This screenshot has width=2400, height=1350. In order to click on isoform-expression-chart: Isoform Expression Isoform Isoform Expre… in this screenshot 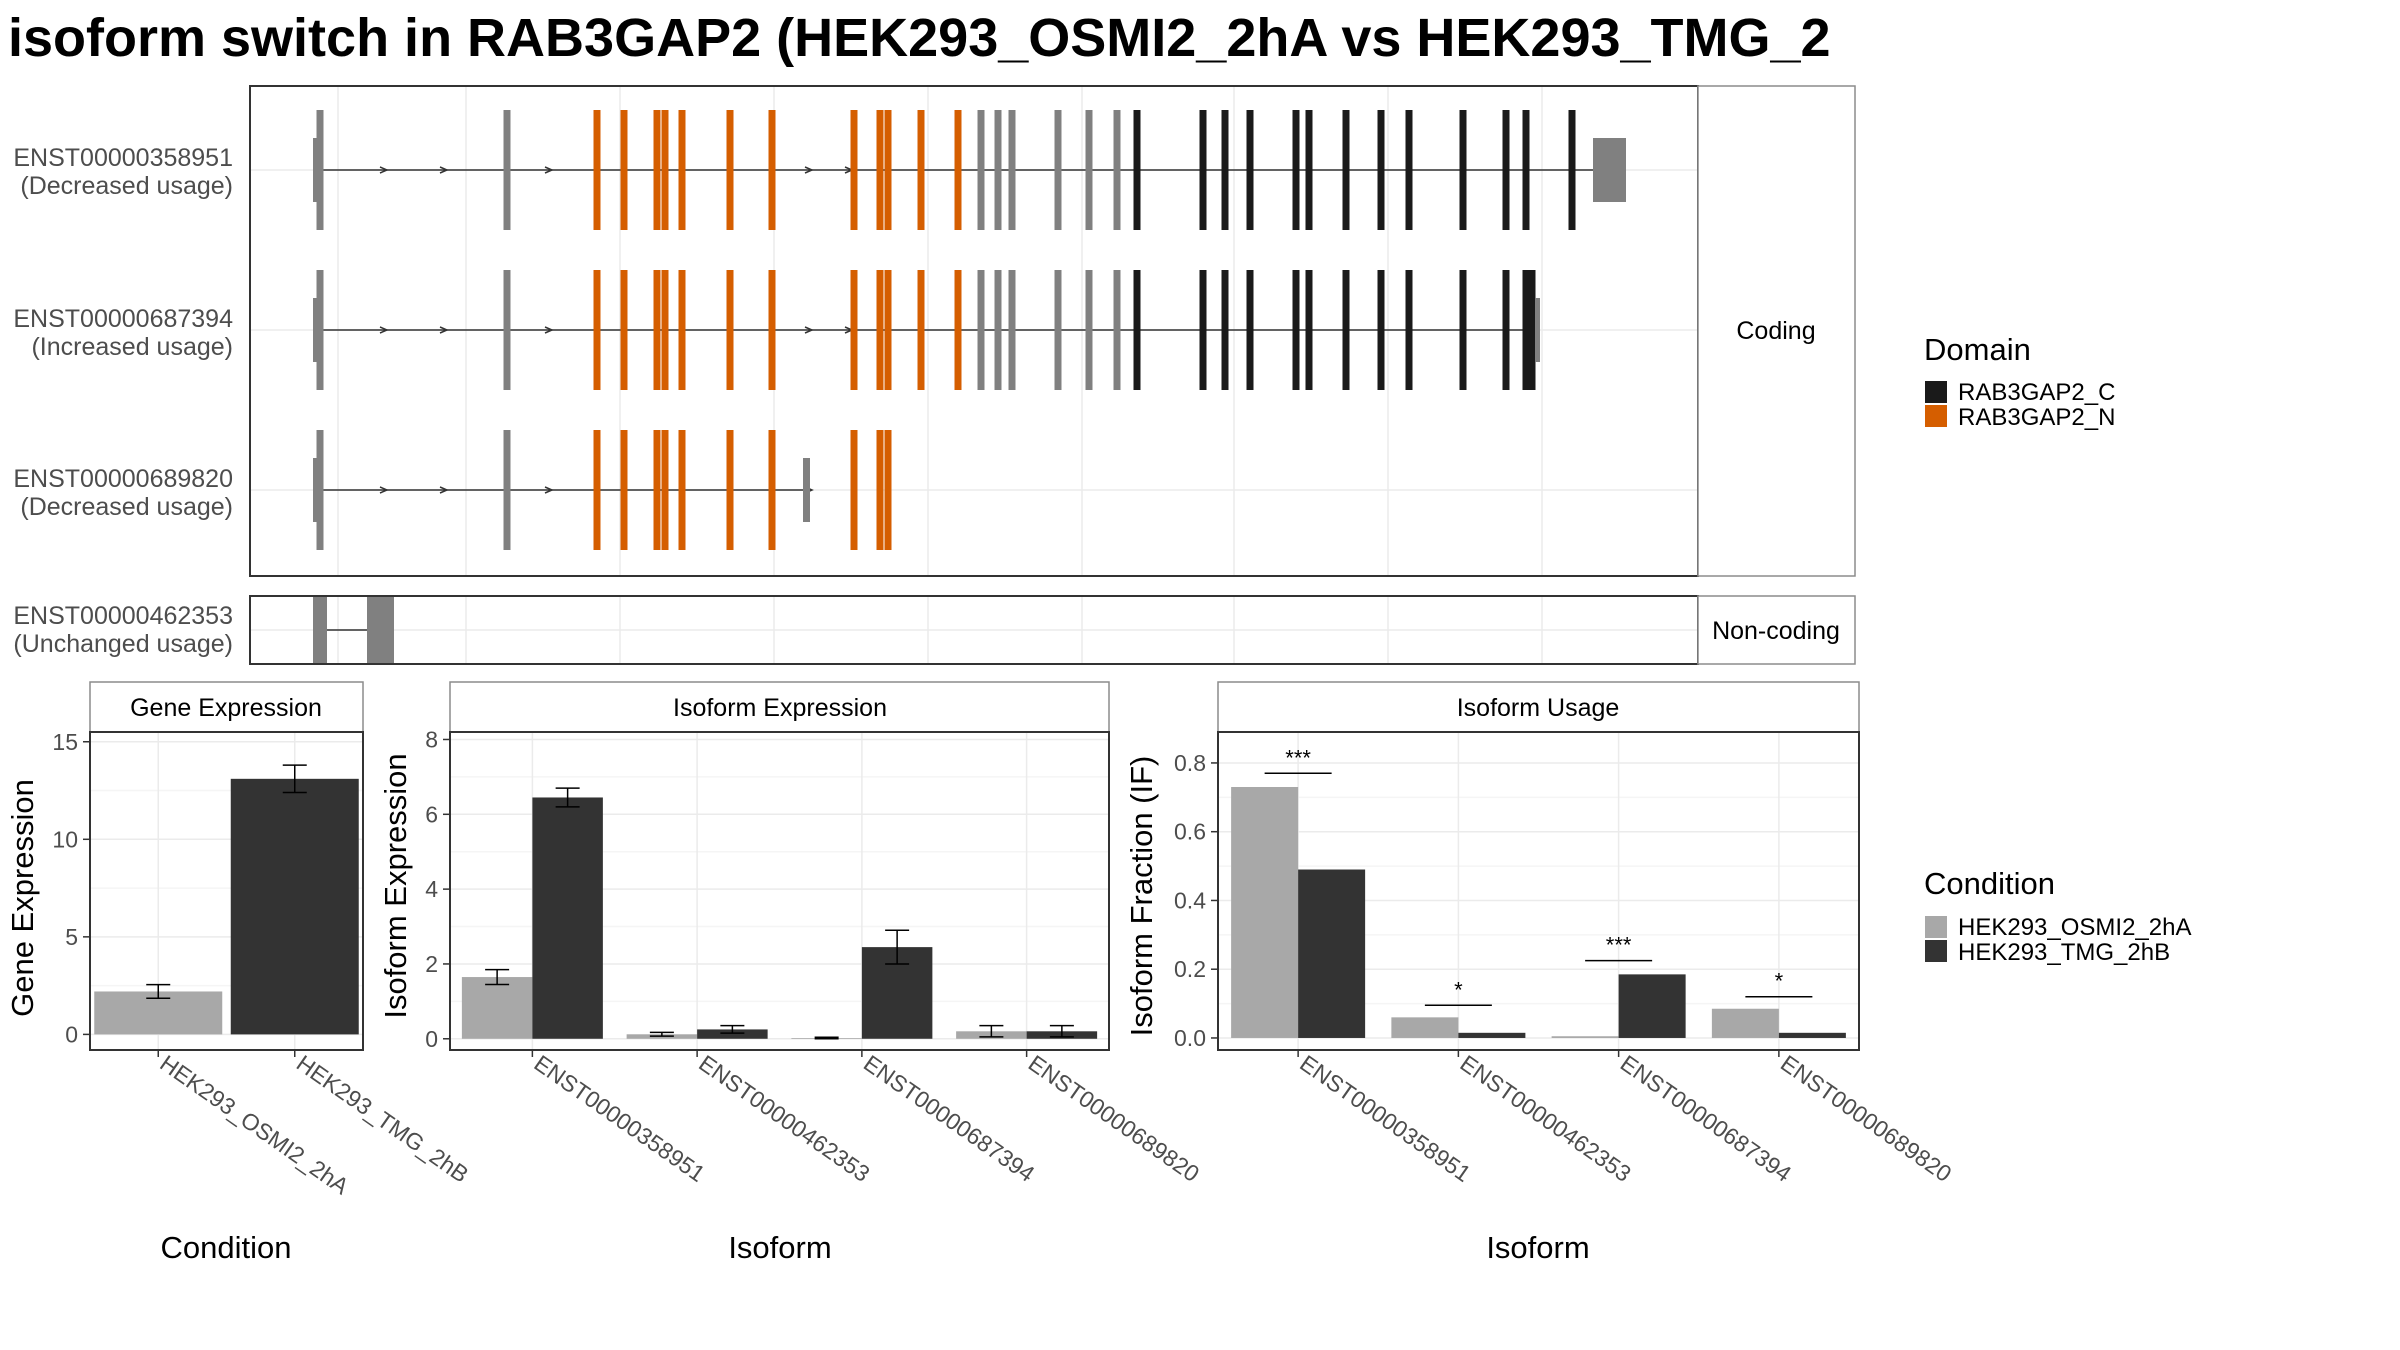, I will do `click(791, 973)`.